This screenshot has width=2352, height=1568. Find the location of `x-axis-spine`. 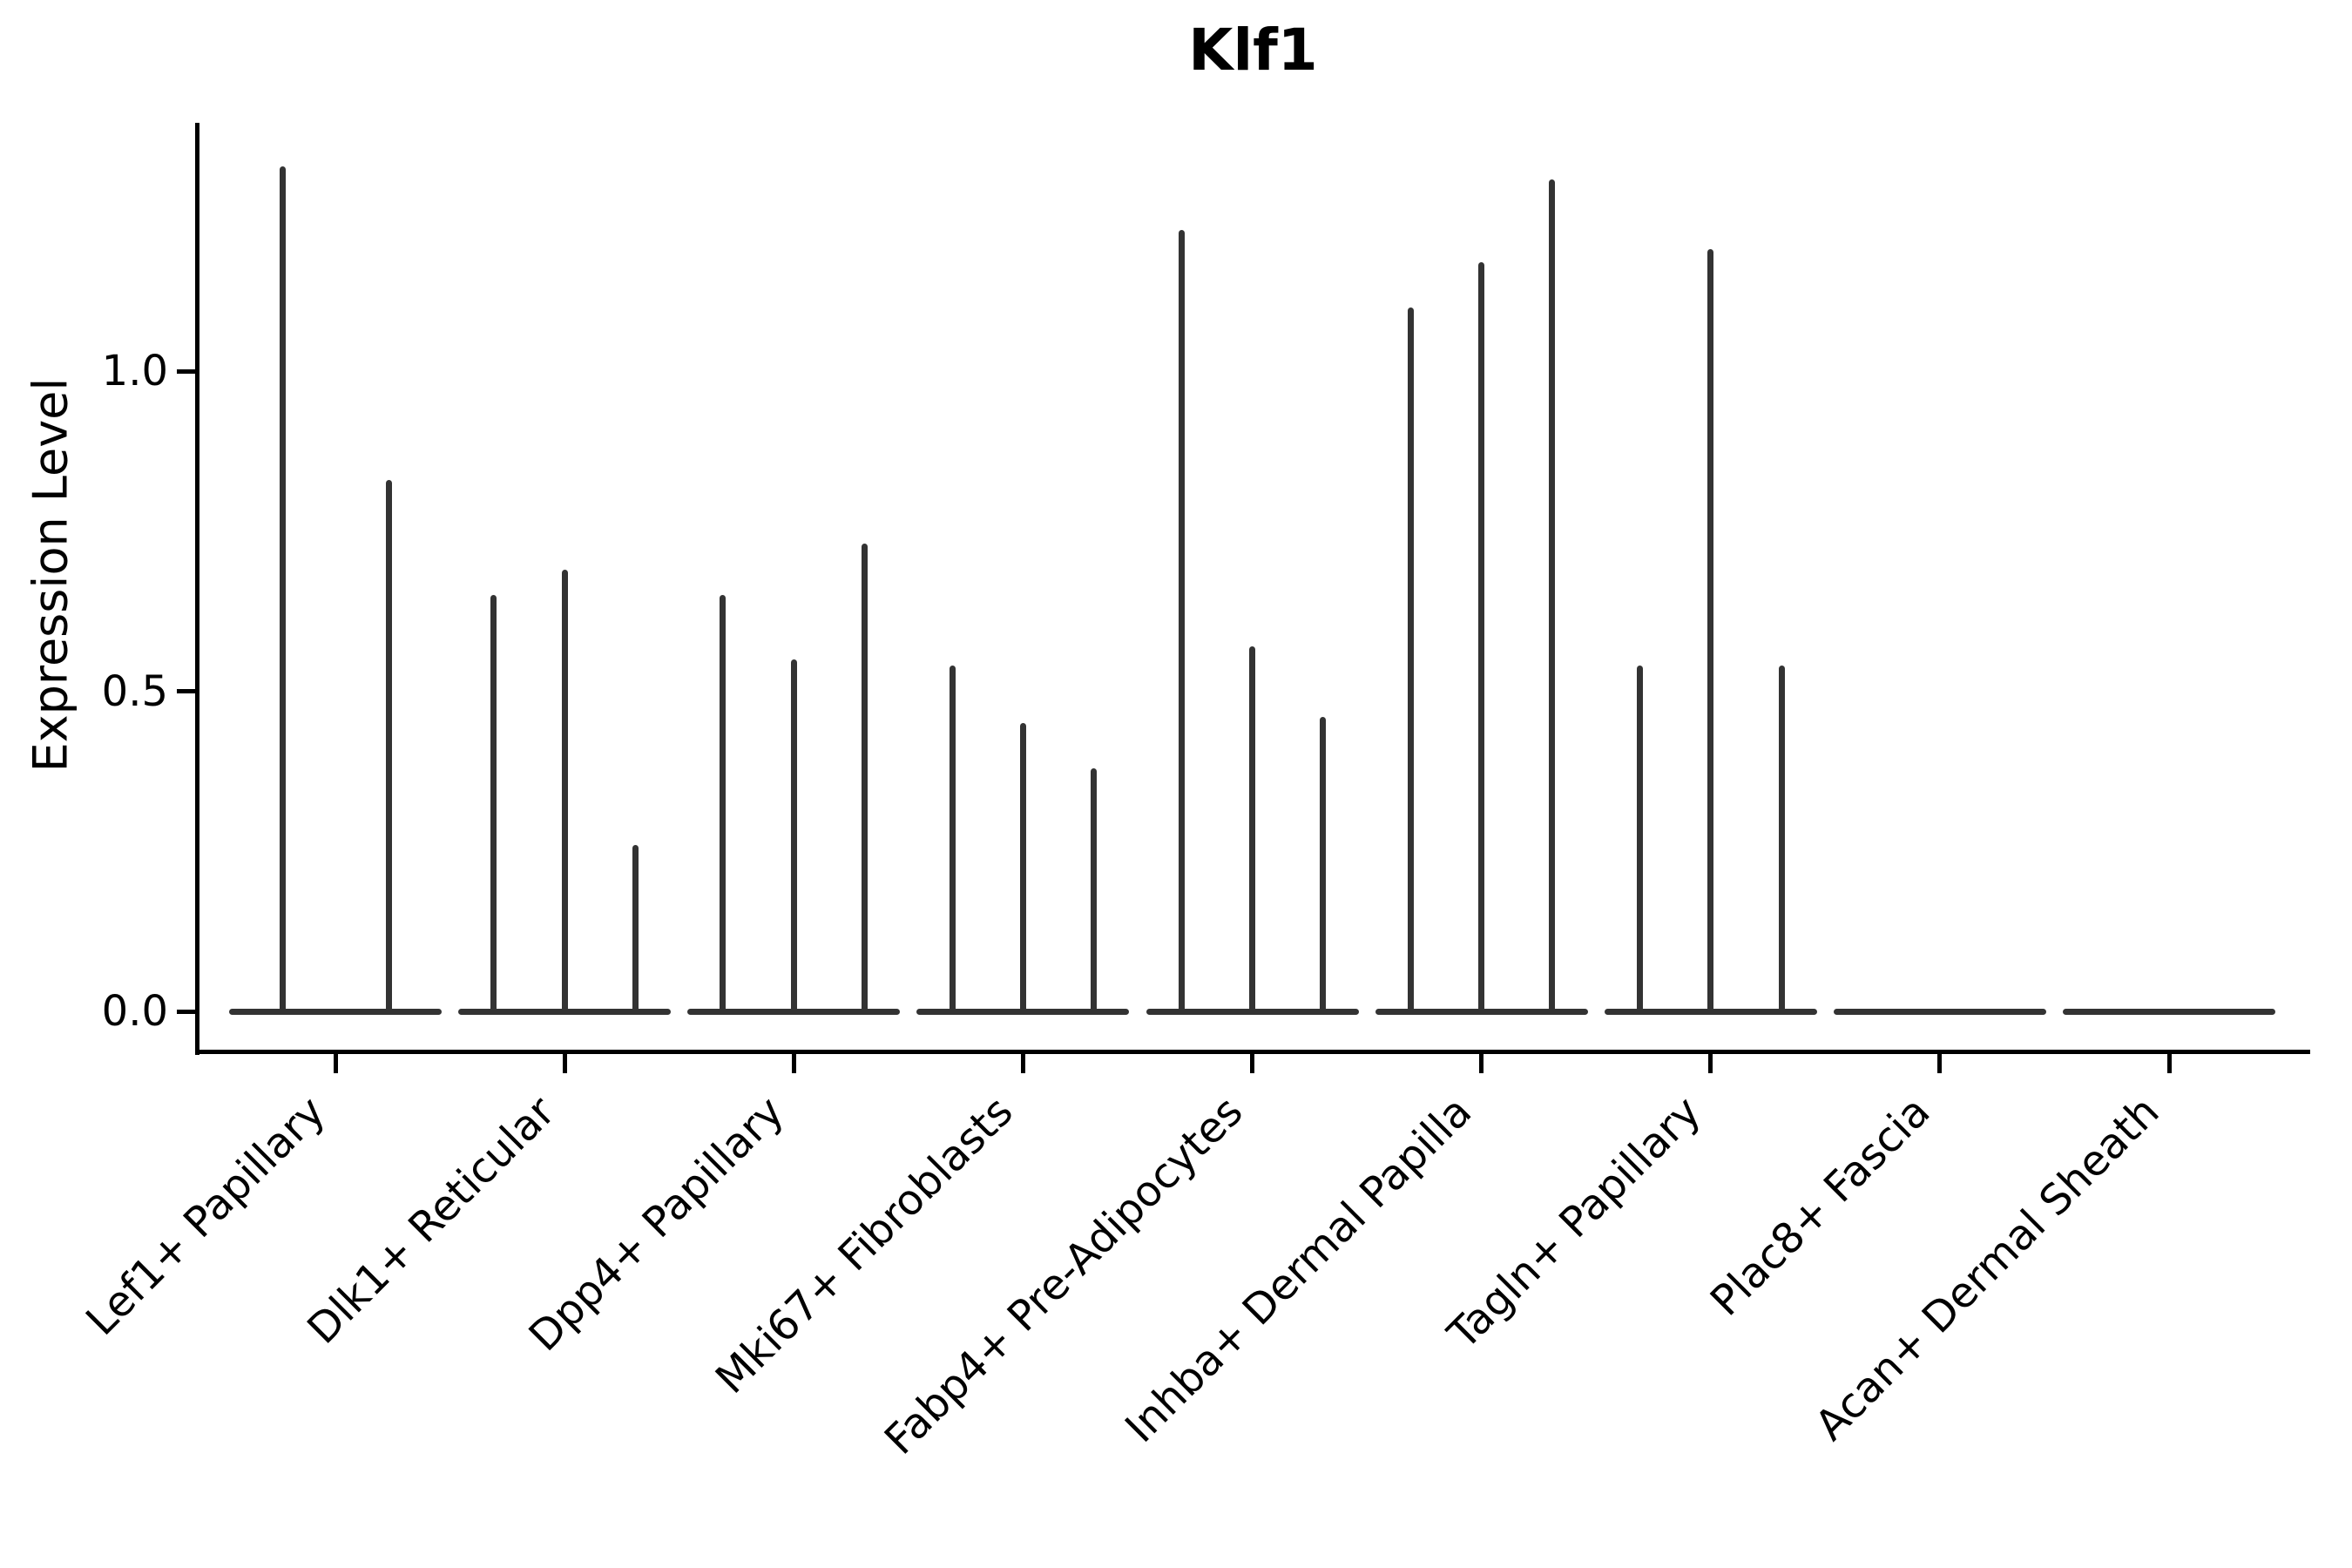

x-axis-spine is located at coordinates (1252, 1052).